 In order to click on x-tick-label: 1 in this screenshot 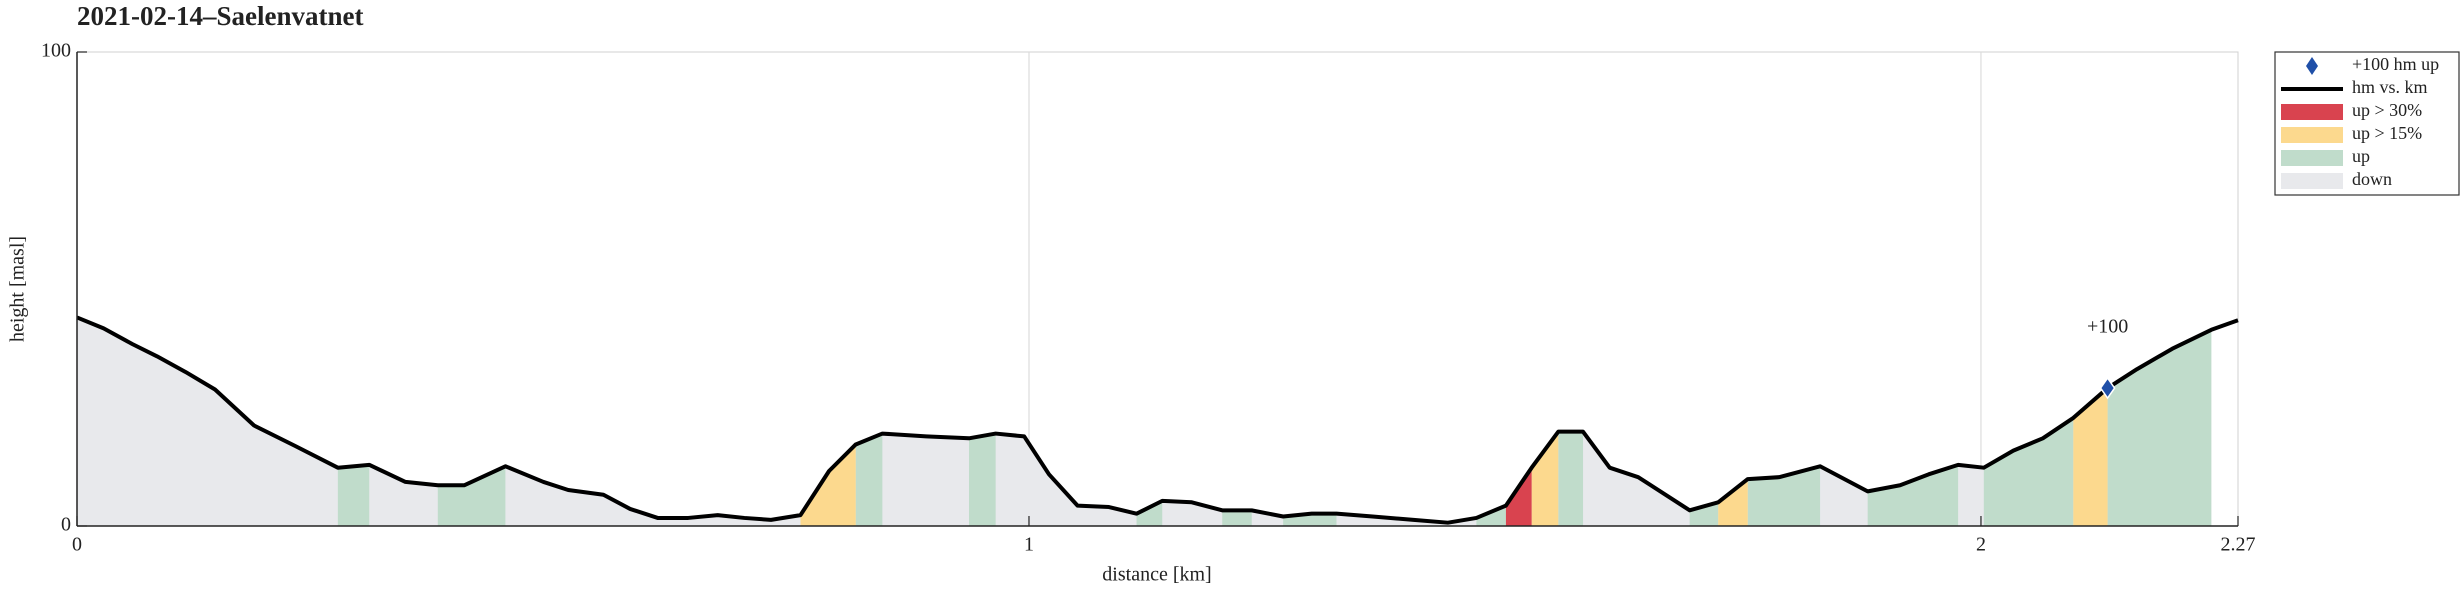, I will do `click(1029, 545)`.